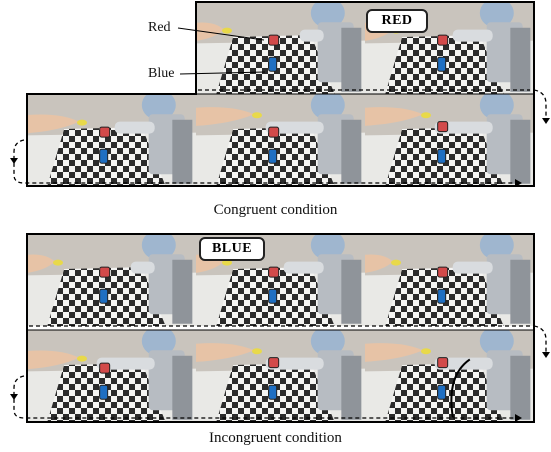 The height and width of the screenshot is (452, 551). I want to click on congruent-speech-callout: RED, so click(397, 21).